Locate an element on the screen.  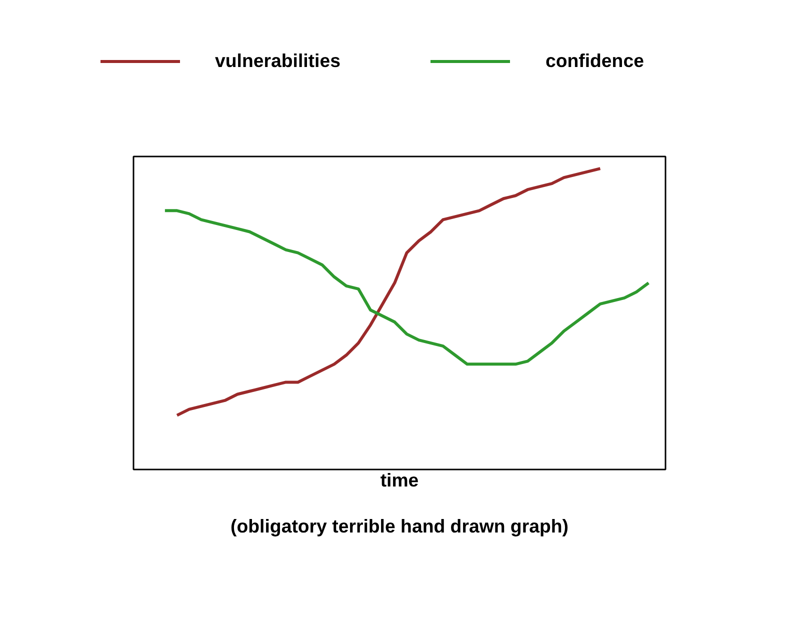
x-axis-title: time is located at coordinates (399, 480).